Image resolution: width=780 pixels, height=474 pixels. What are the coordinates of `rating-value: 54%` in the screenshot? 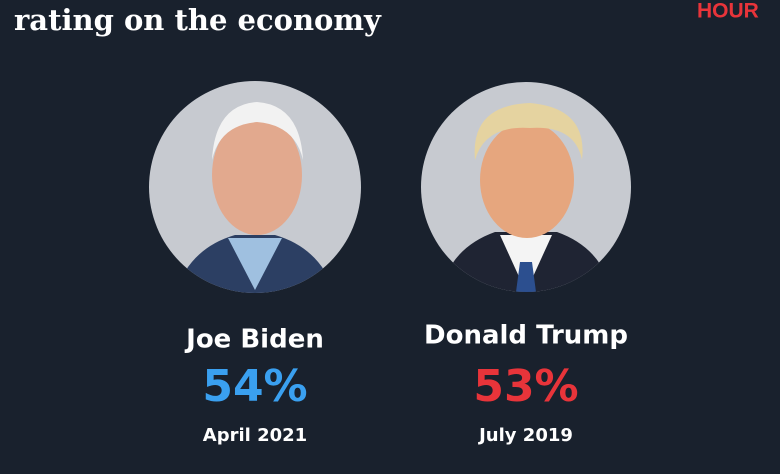 It's located at (254, 386).